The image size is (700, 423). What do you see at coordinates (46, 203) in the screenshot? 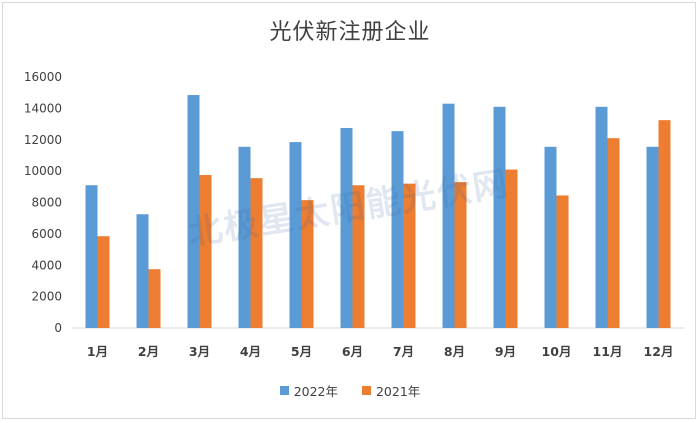
I see `y-tick-label: 8000` at bounding box center [46, 203].